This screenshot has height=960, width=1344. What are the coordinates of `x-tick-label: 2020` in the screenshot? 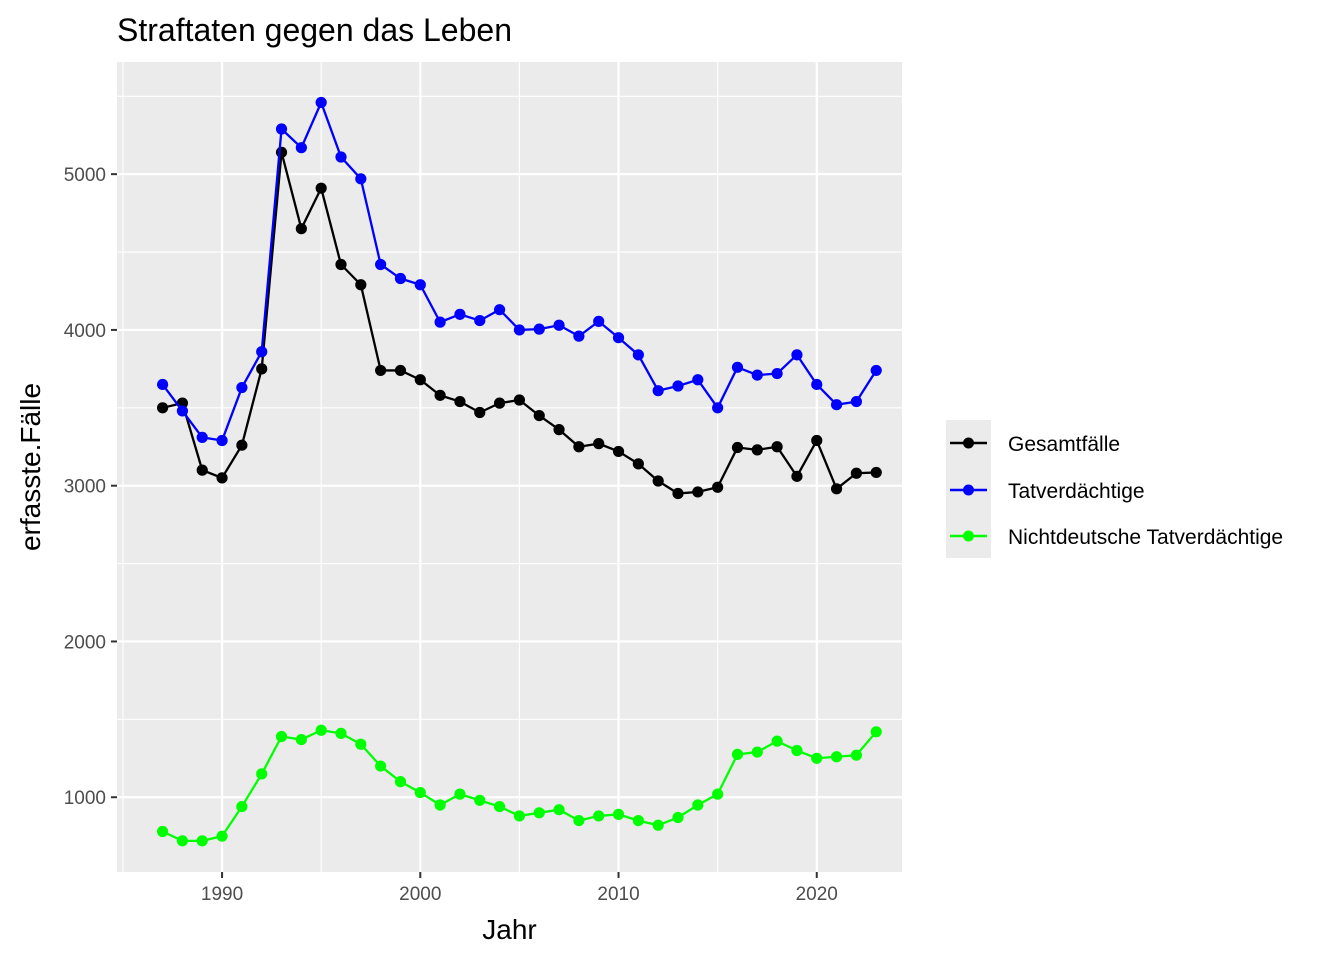 It's located at (817, 894).